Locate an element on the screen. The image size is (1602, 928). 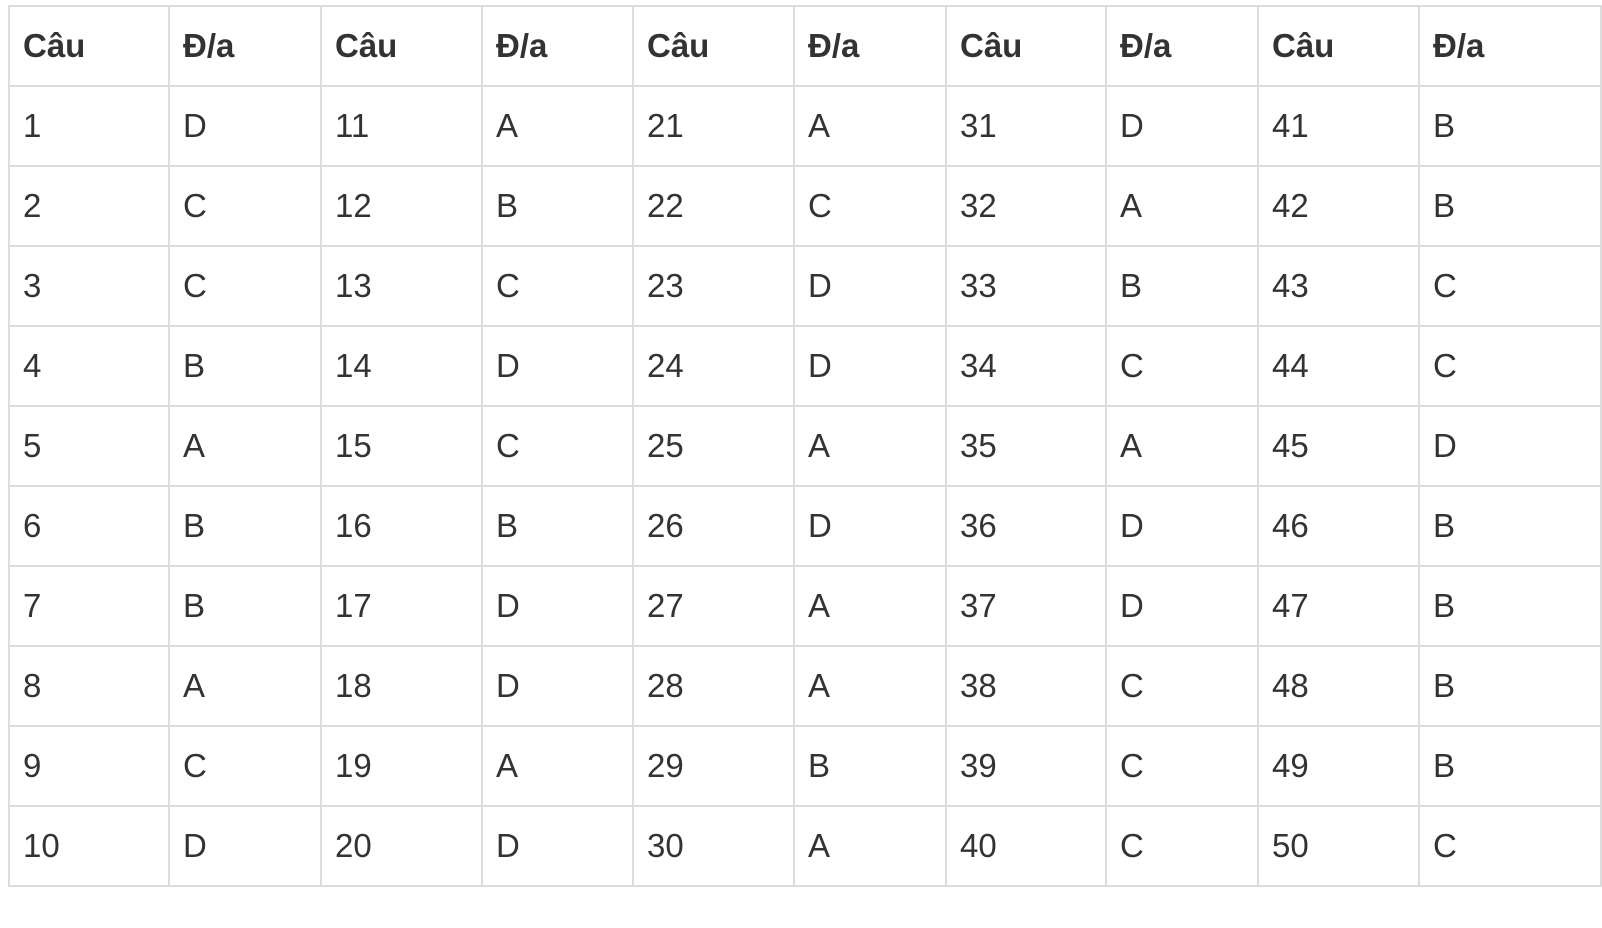
table-row: 7 B 17 D 27 A 37 D 47 B is located at coordinates (805, 606).